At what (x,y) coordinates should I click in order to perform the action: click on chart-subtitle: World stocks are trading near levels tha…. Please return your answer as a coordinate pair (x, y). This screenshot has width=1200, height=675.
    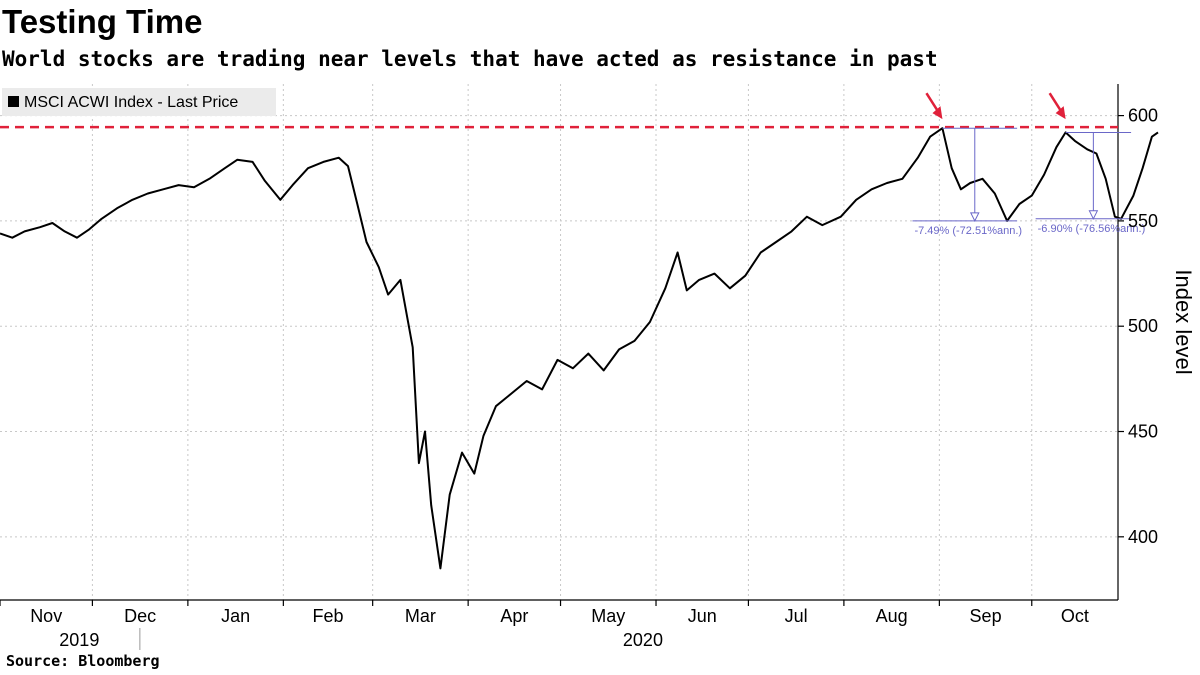
    Looking at the image, I should click on (470, 59).